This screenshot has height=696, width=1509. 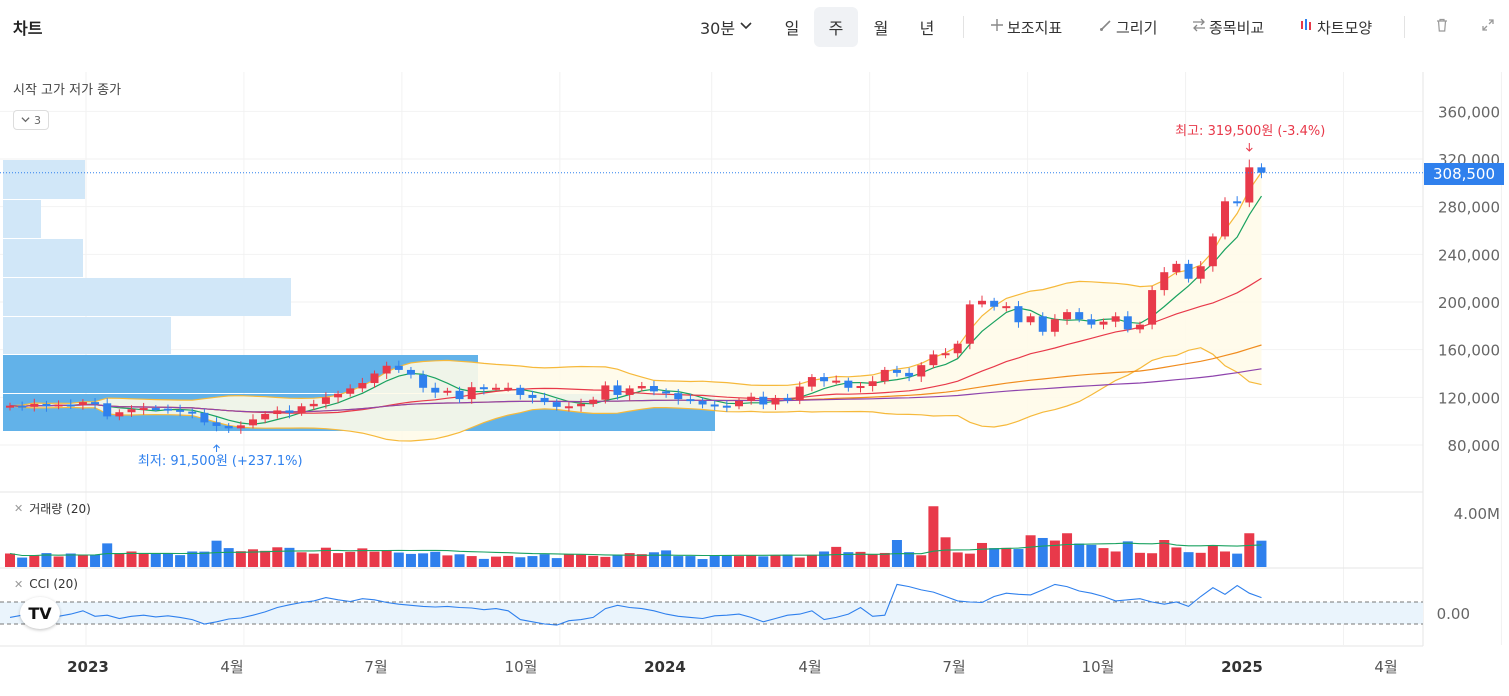 I want to click on y-axis-tick-label: 280,000, so click(x=1469, y=208).